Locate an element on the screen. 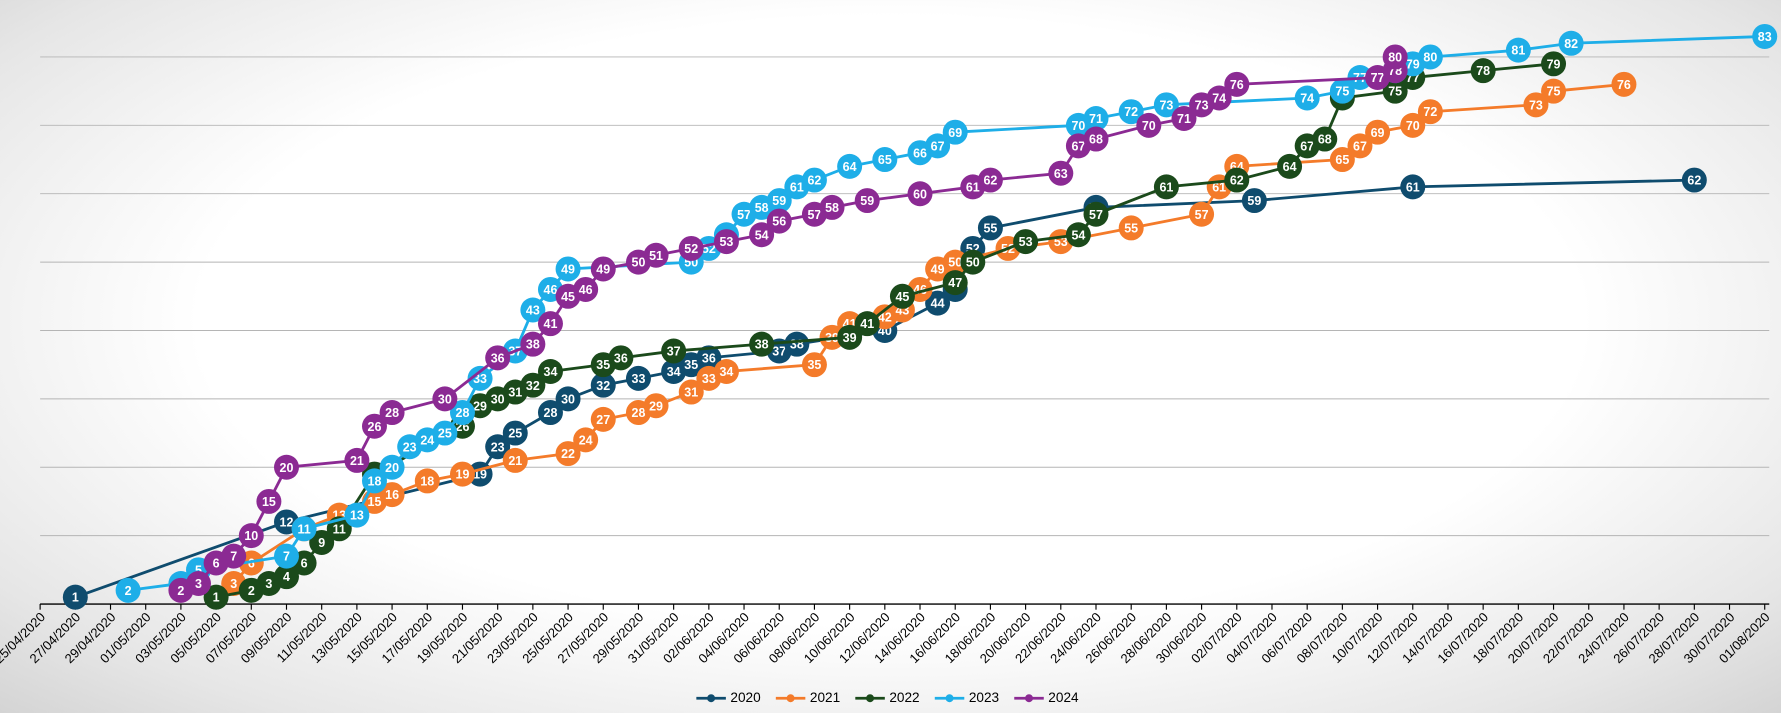 The height and width of the screenshot is (713, 1781). point-label: 83 is located at coordinates (1765, 37).